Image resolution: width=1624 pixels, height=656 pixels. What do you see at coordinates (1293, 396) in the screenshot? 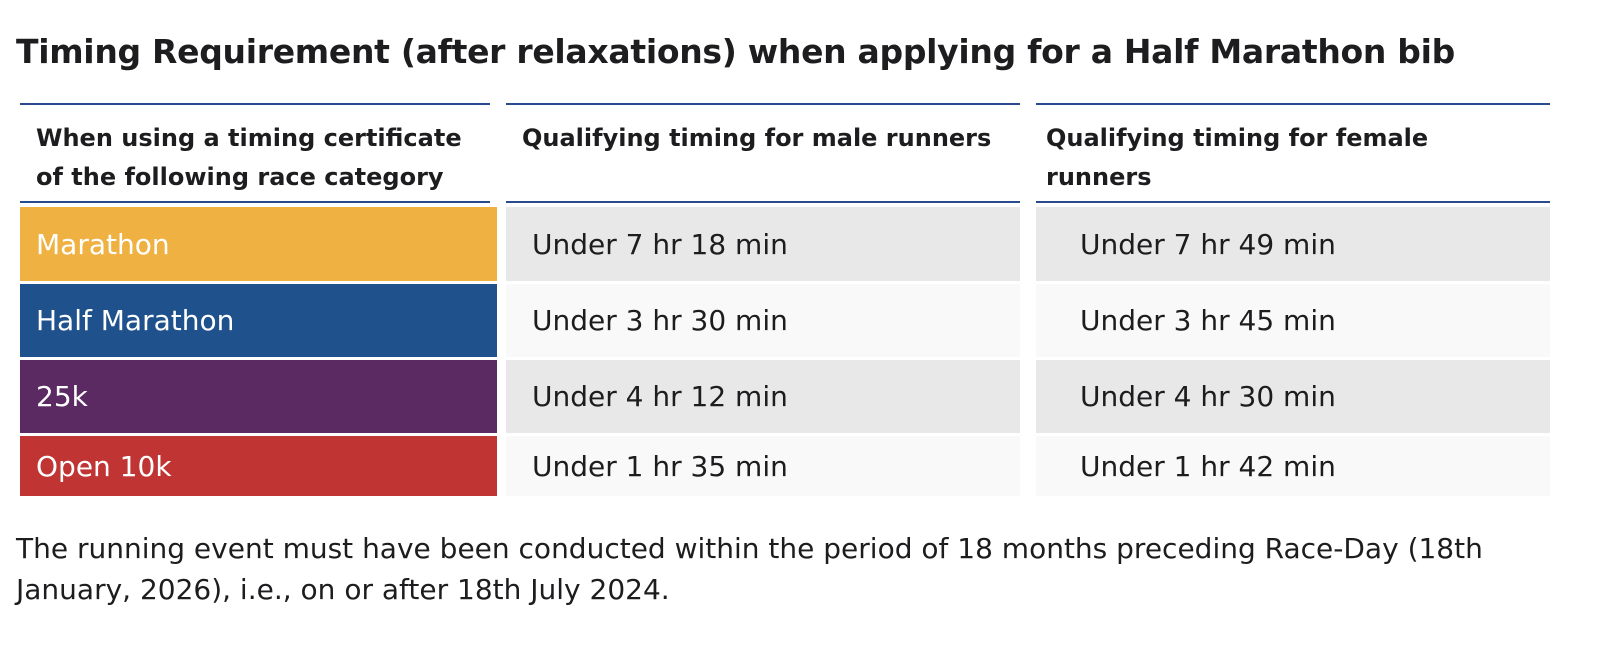
I see `timing-cell: Under 4 hr 30 min` at bounding box center [1293, 396].